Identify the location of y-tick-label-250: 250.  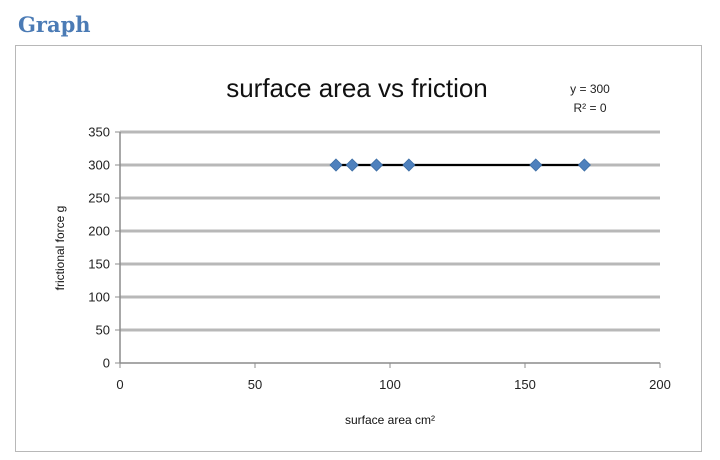
(99, 198).